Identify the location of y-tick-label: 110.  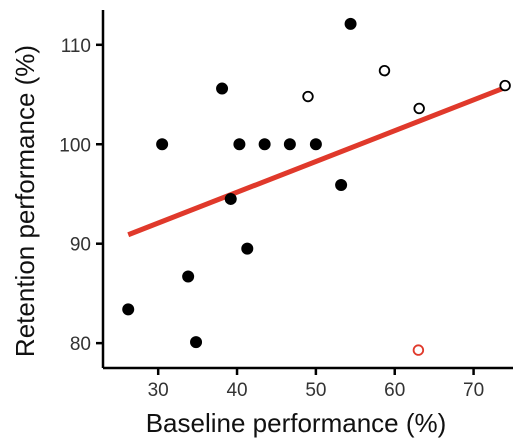
(76, 46).